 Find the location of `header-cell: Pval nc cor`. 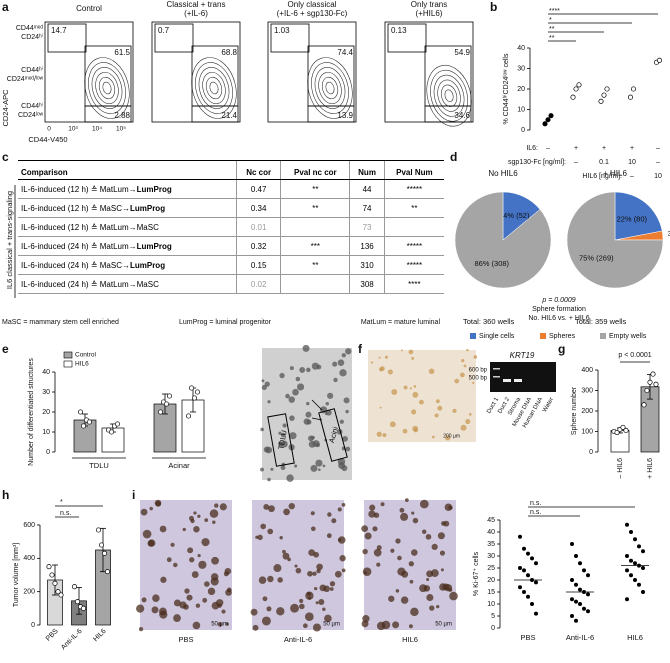

header-cell: Pval nc cor is located at coordinates (315, 170).